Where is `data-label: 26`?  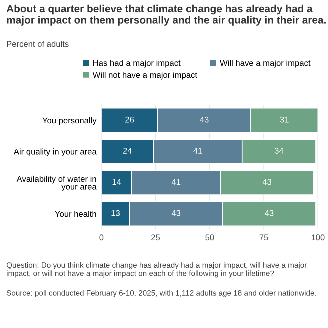 data-label: 26 is located at coordinates (130, 119).